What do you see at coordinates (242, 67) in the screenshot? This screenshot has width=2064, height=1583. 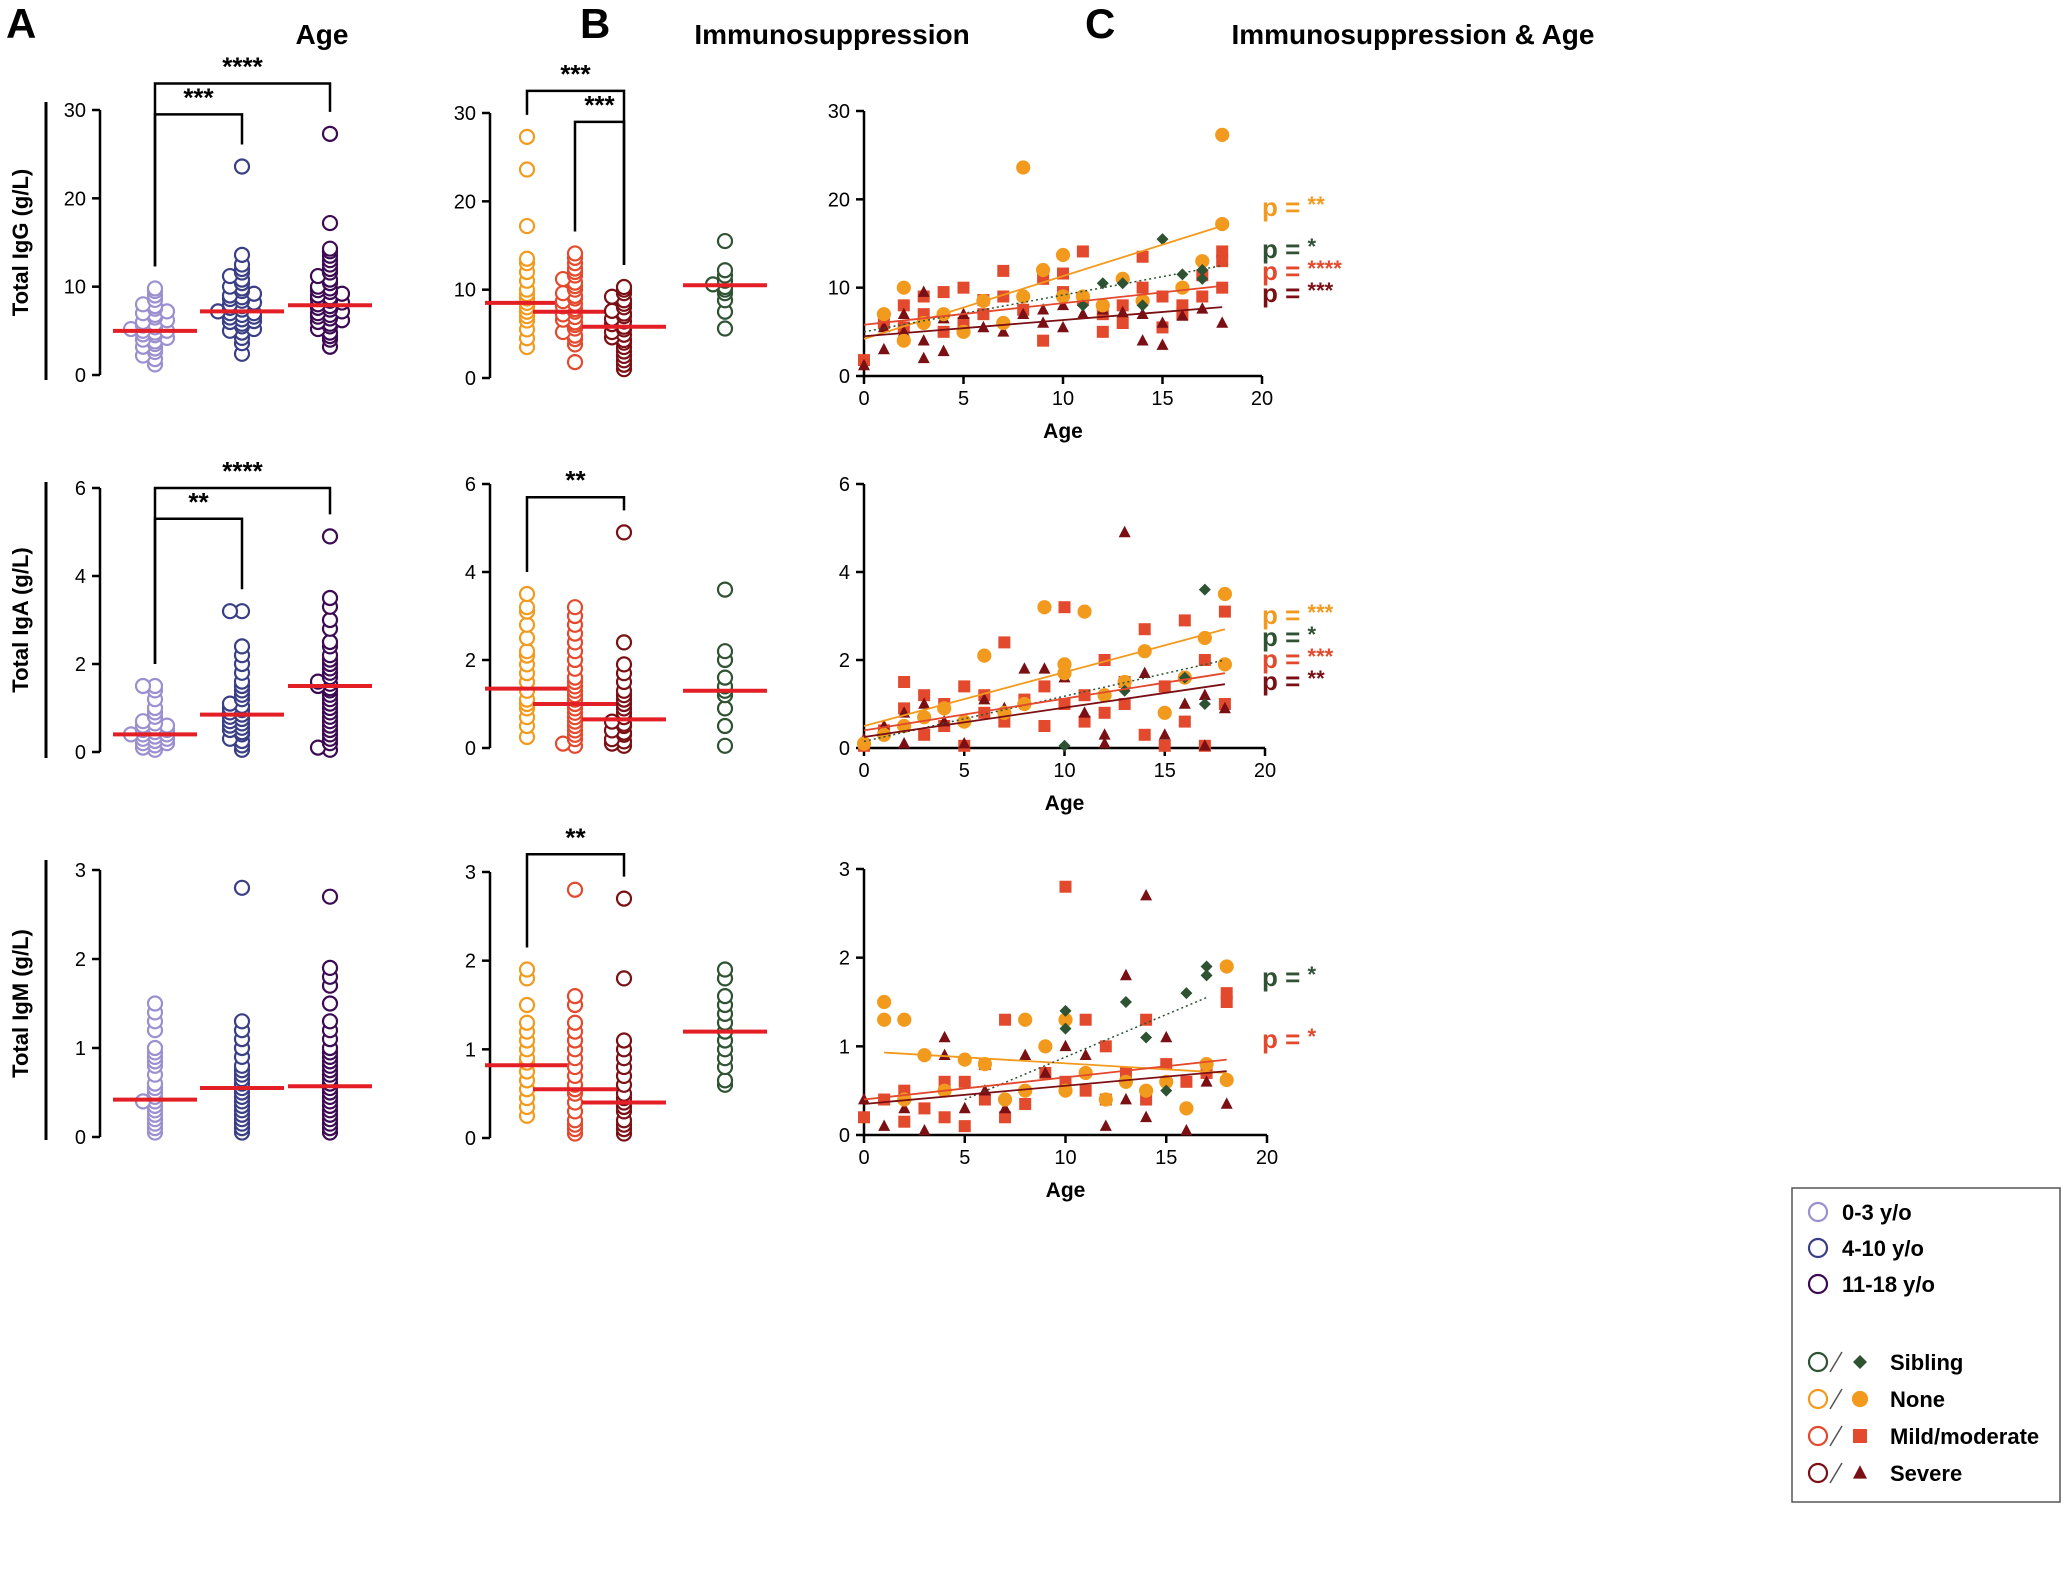 I see `significance-stars: ****` at bounding box center [242, 67].